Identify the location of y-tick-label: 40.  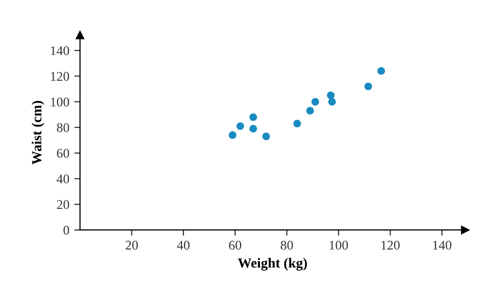
(63, 179).